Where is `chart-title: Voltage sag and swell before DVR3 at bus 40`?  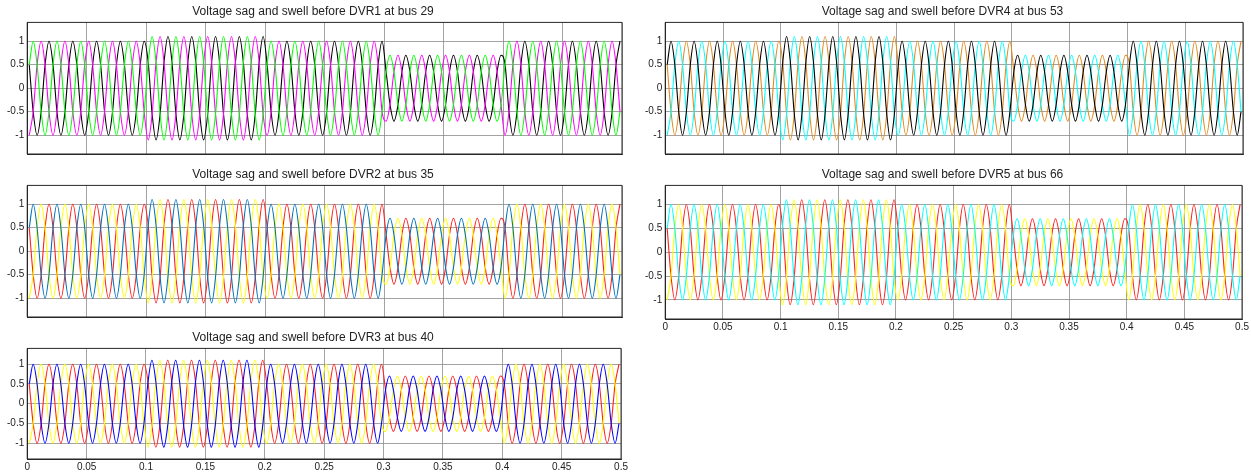 chart-title: Voltage sag and swell before DVR3 at bus 40 is located at coordinates (313, 336).